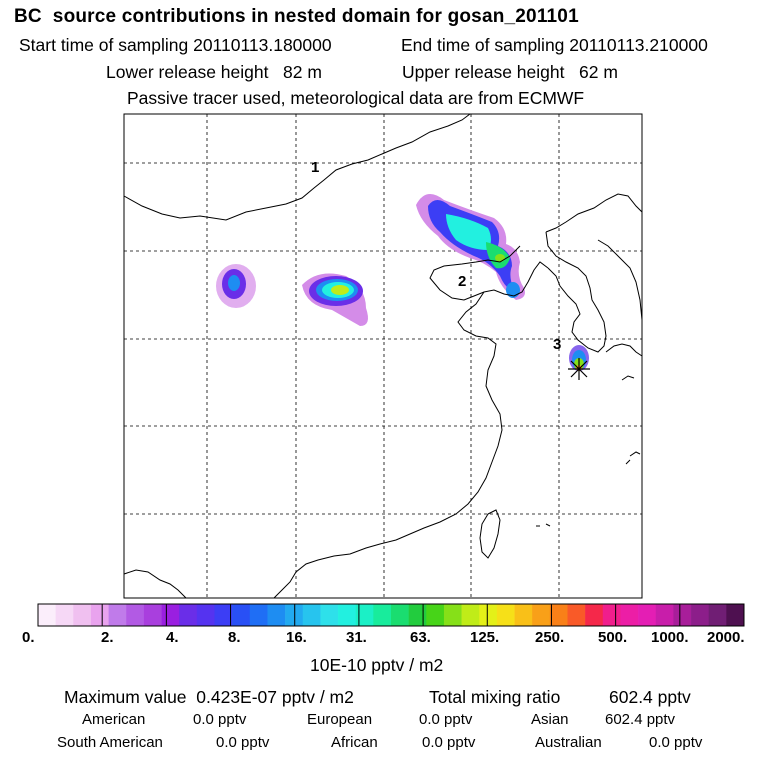 This screenshot has width=768, height=768. I want to click on total-mixing-label: Total mixing ratio, so click(495, 697).